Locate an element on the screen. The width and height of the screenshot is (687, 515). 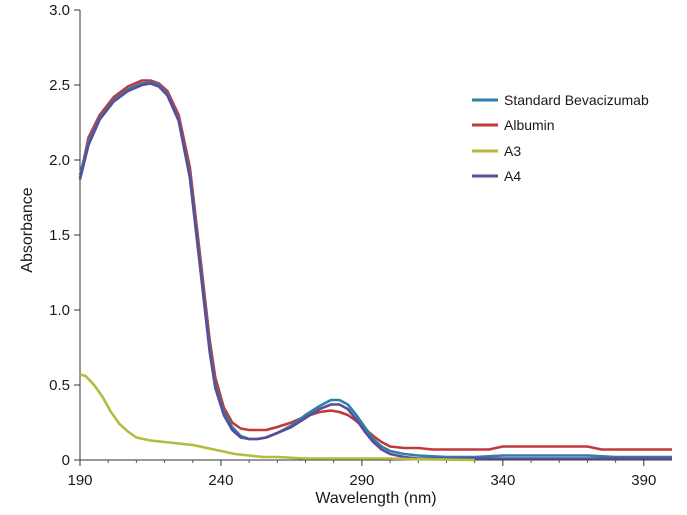
legend-label-a4: A4 is located at coordinates (512, 176).